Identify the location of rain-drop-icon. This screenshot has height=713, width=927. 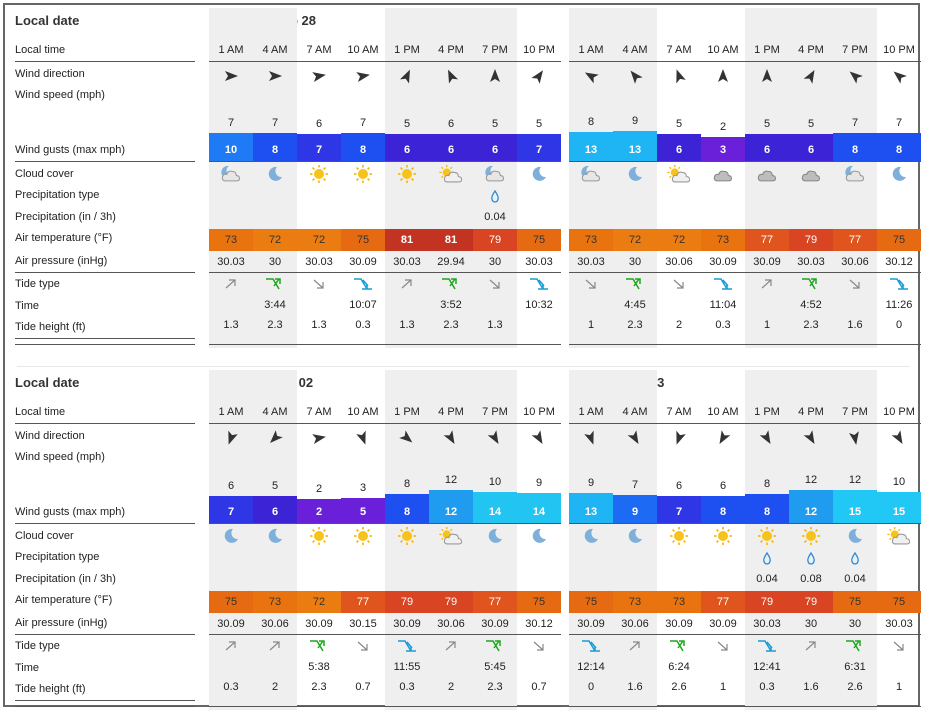
(811, 558).